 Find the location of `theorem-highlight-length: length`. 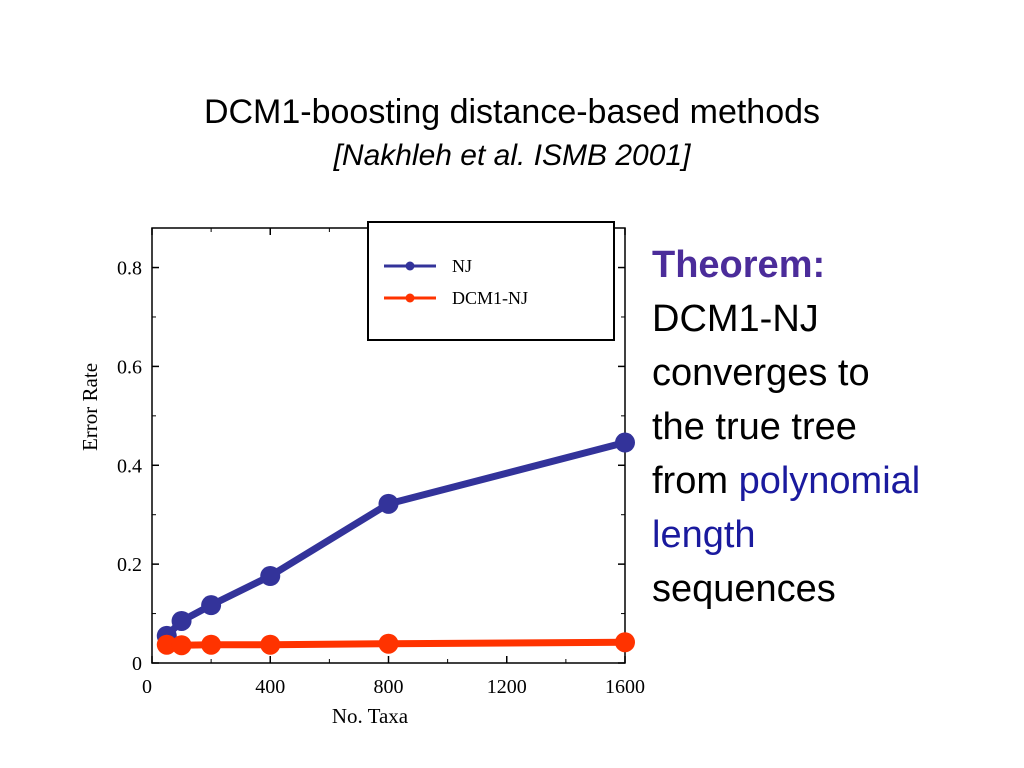

theorem-highlight-length: length is located at coordinates (704, 535).